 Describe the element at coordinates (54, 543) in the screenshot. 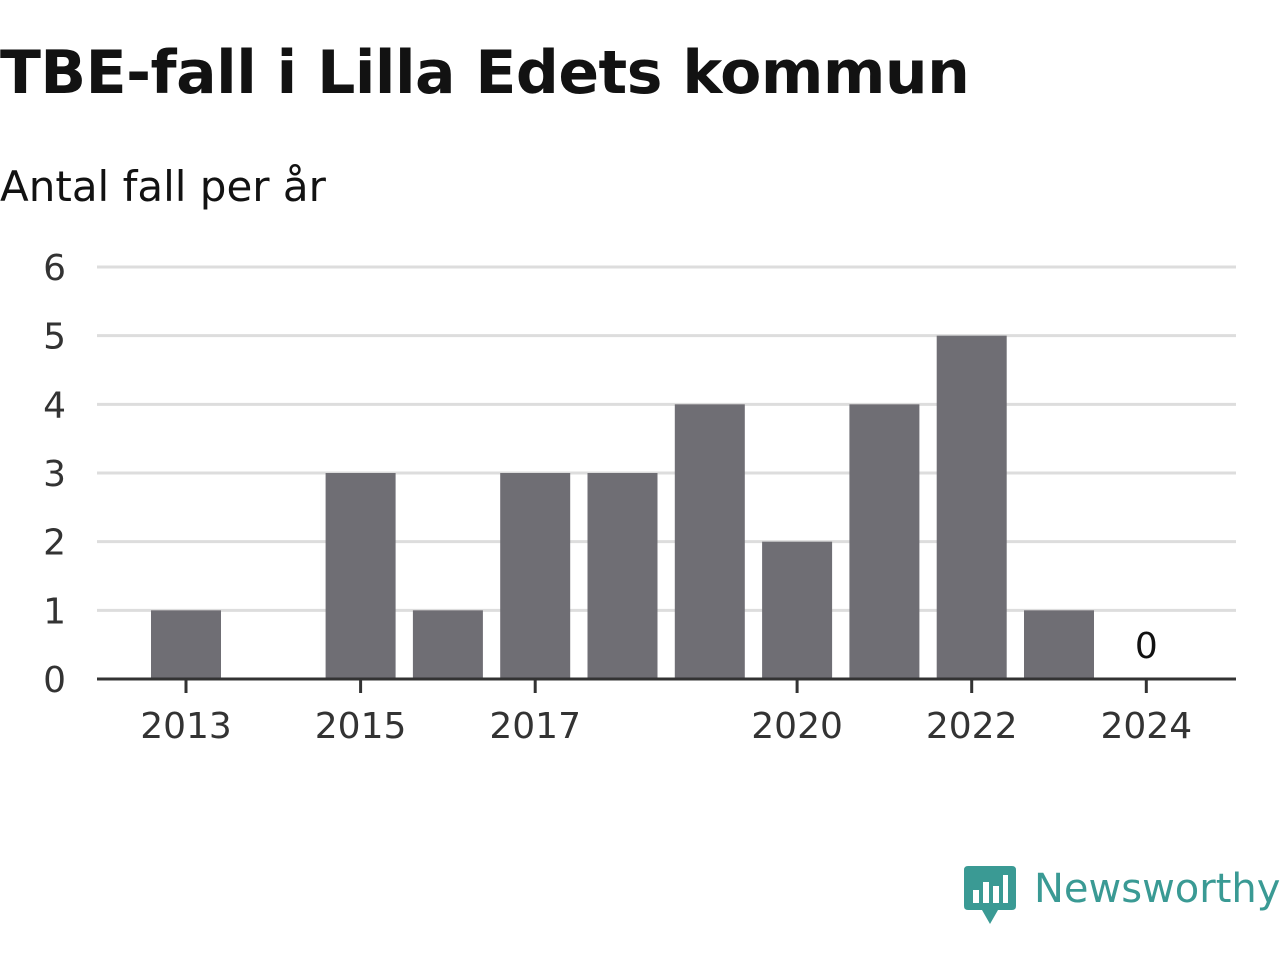

I see `y-tick-label: 2` at that location.